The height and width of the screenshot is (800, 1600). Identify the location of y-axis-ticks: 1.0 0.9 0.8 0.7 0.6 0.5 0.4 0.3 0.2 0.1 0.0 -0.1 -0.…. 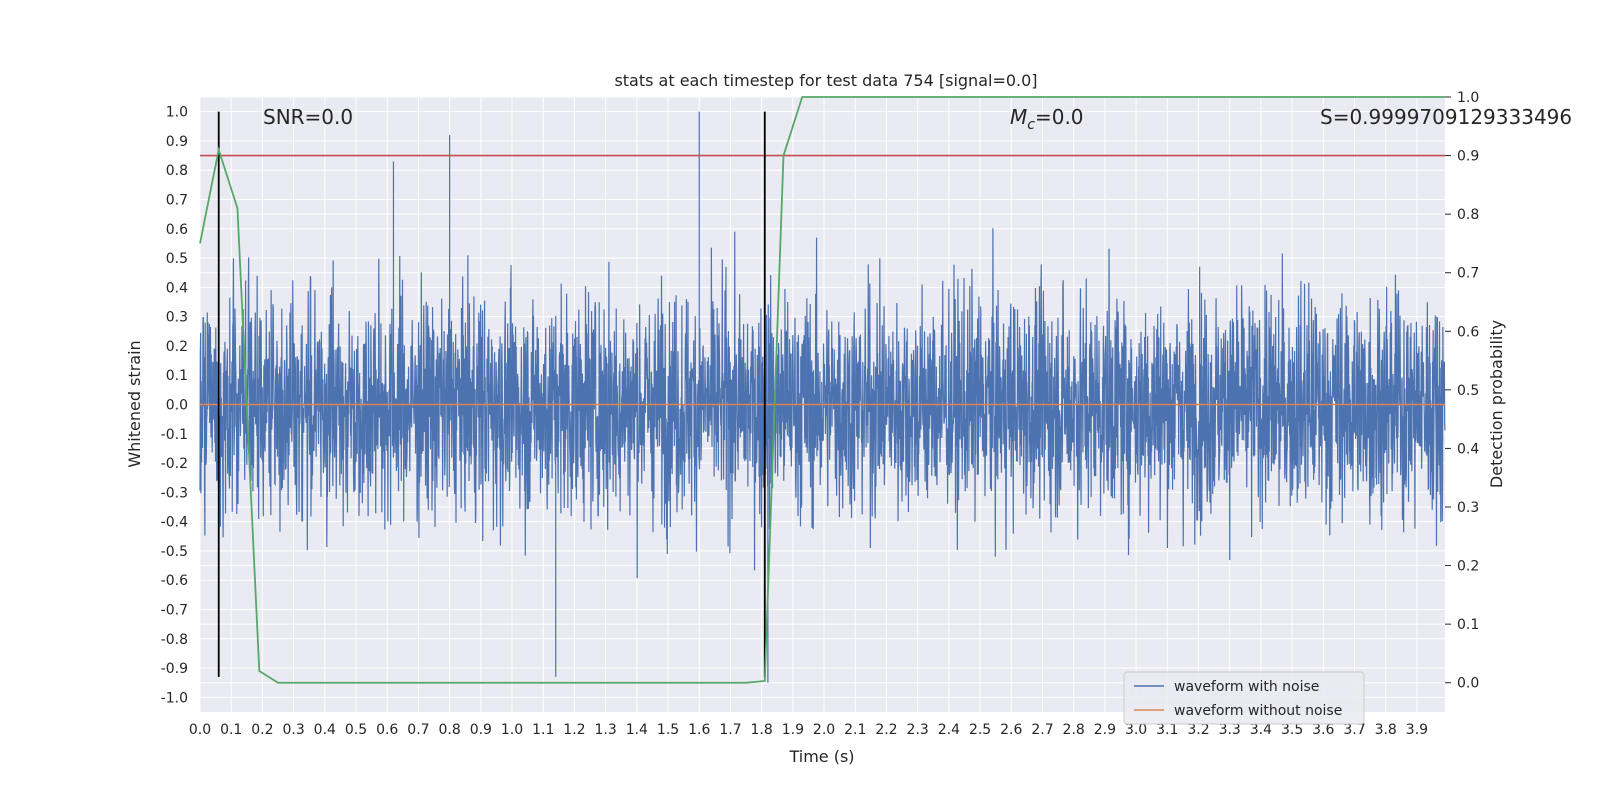
(174, 406).